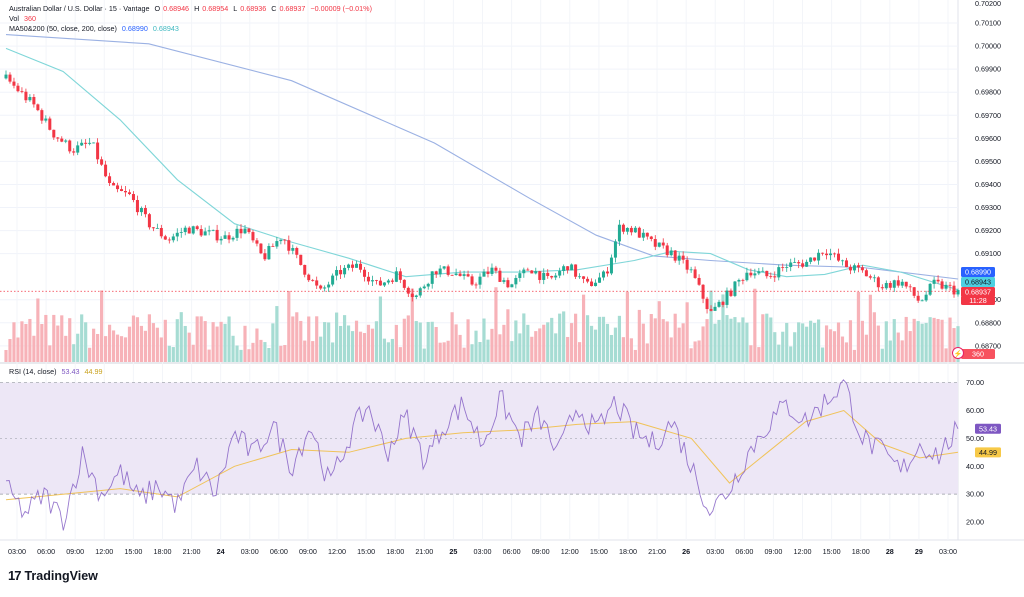 The height and width of the screenshot is (597, 1024). I want to click on rsi-tick-label: 20.00, so click(975, 522).